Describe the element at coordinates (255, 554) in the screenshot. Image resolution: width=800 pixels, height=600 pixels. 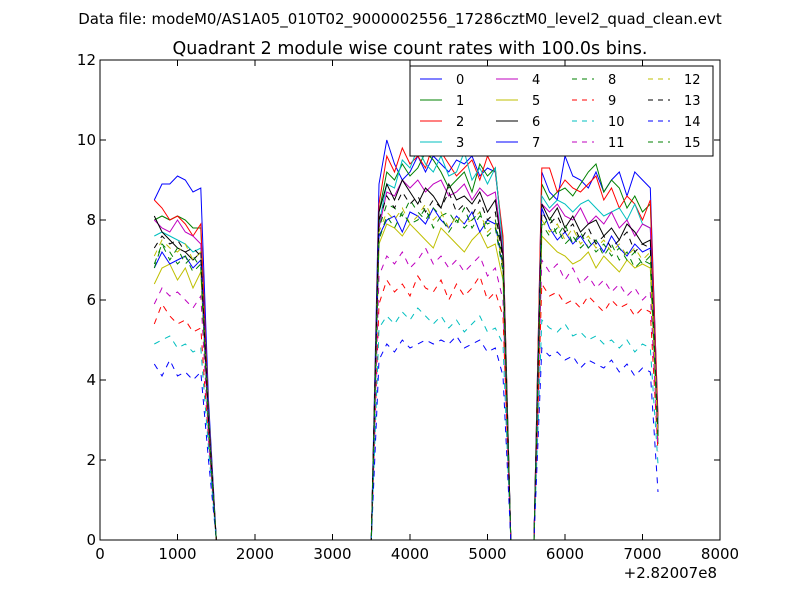
I see `x-tick-label: 2000` at that location.